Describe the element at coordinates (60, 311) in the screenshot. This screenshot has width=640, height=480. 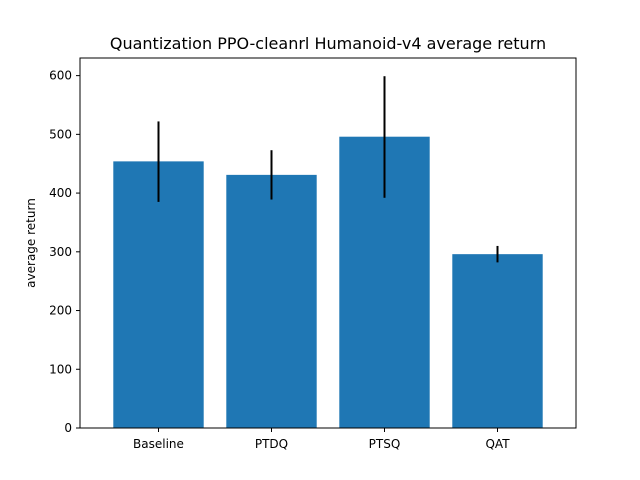
I see `y-tick-label-200: 200` at that location.